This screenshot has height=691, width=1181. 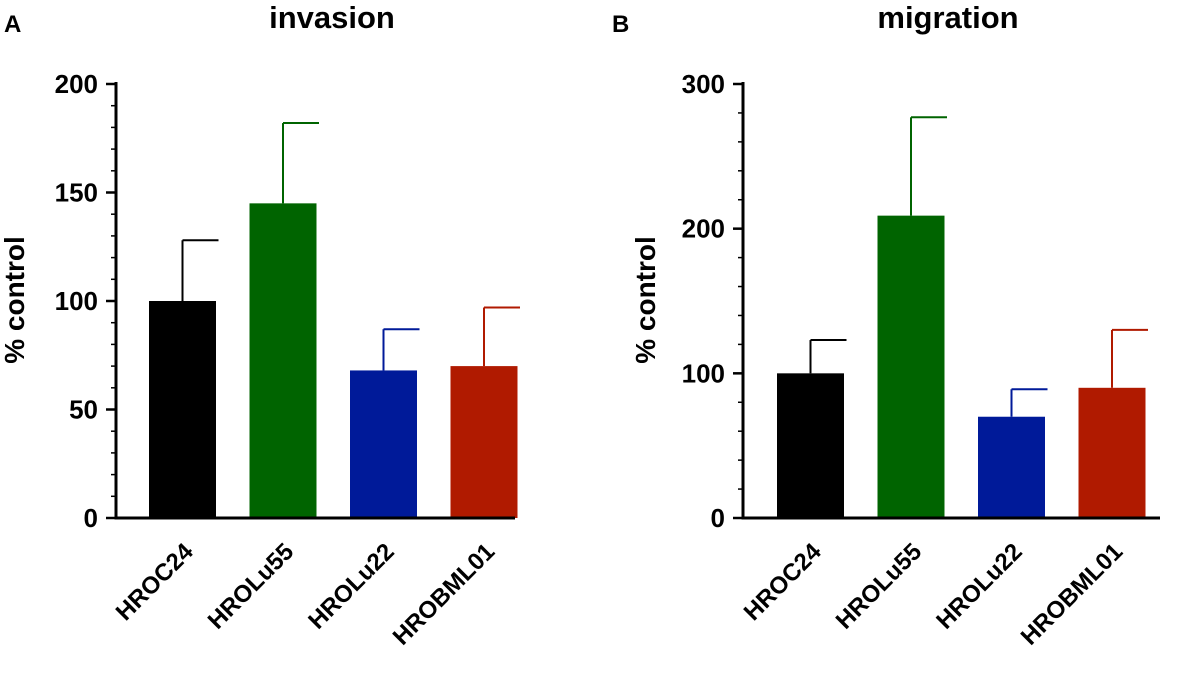 I want to click on panel-letter-a: A, so click(x=12, y=24).